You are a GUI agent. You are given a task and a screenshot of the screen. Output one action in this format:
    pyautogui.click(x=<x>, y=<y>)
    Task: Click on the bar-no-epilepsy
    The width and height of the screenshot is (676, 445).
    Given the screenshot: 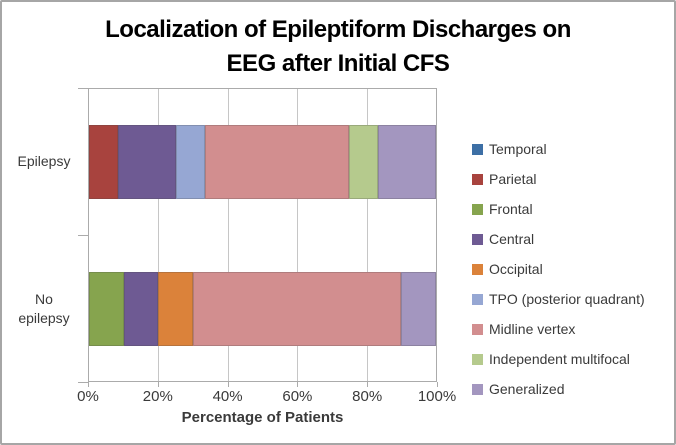 What is the action you would take?
    pyautogui.click(x=262, y=309)
    